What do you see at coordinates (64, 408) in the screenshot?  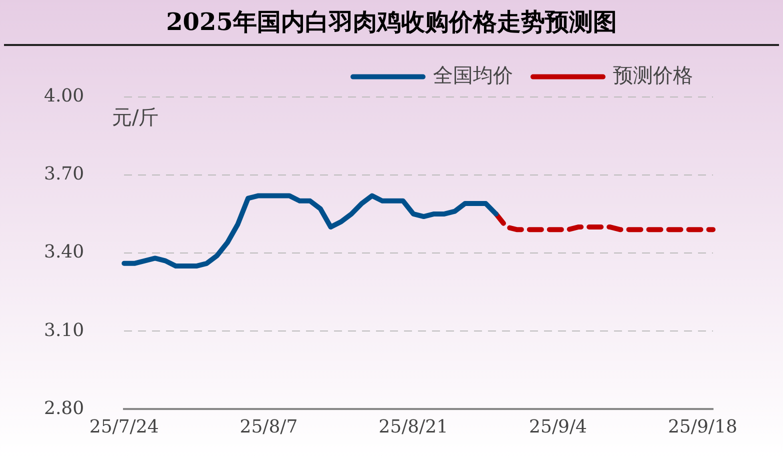 I see `y-tick-label: 2.80` at bounding box center [64, 408].